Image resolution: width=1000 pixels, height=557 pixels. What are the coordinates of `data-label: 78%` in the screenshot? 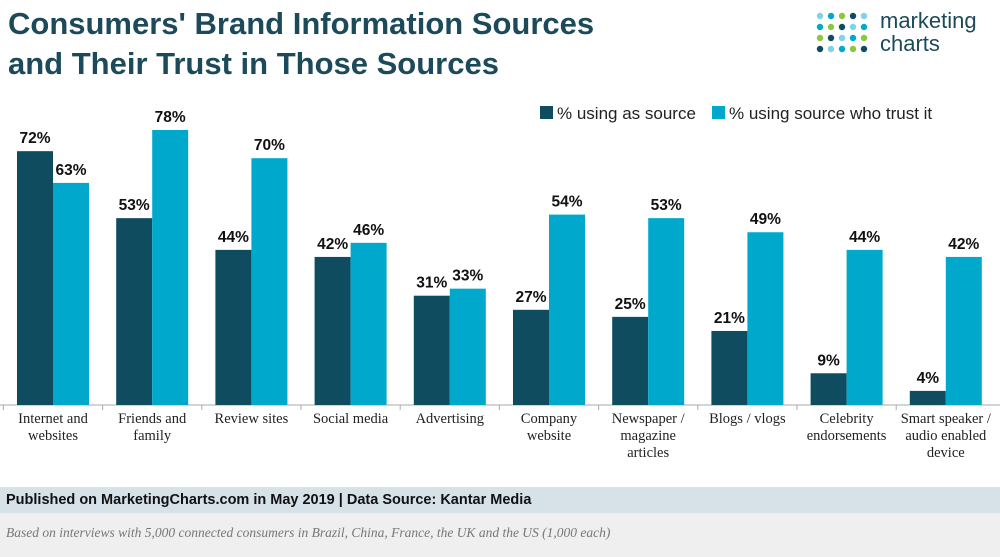 It's located at (170, 117).